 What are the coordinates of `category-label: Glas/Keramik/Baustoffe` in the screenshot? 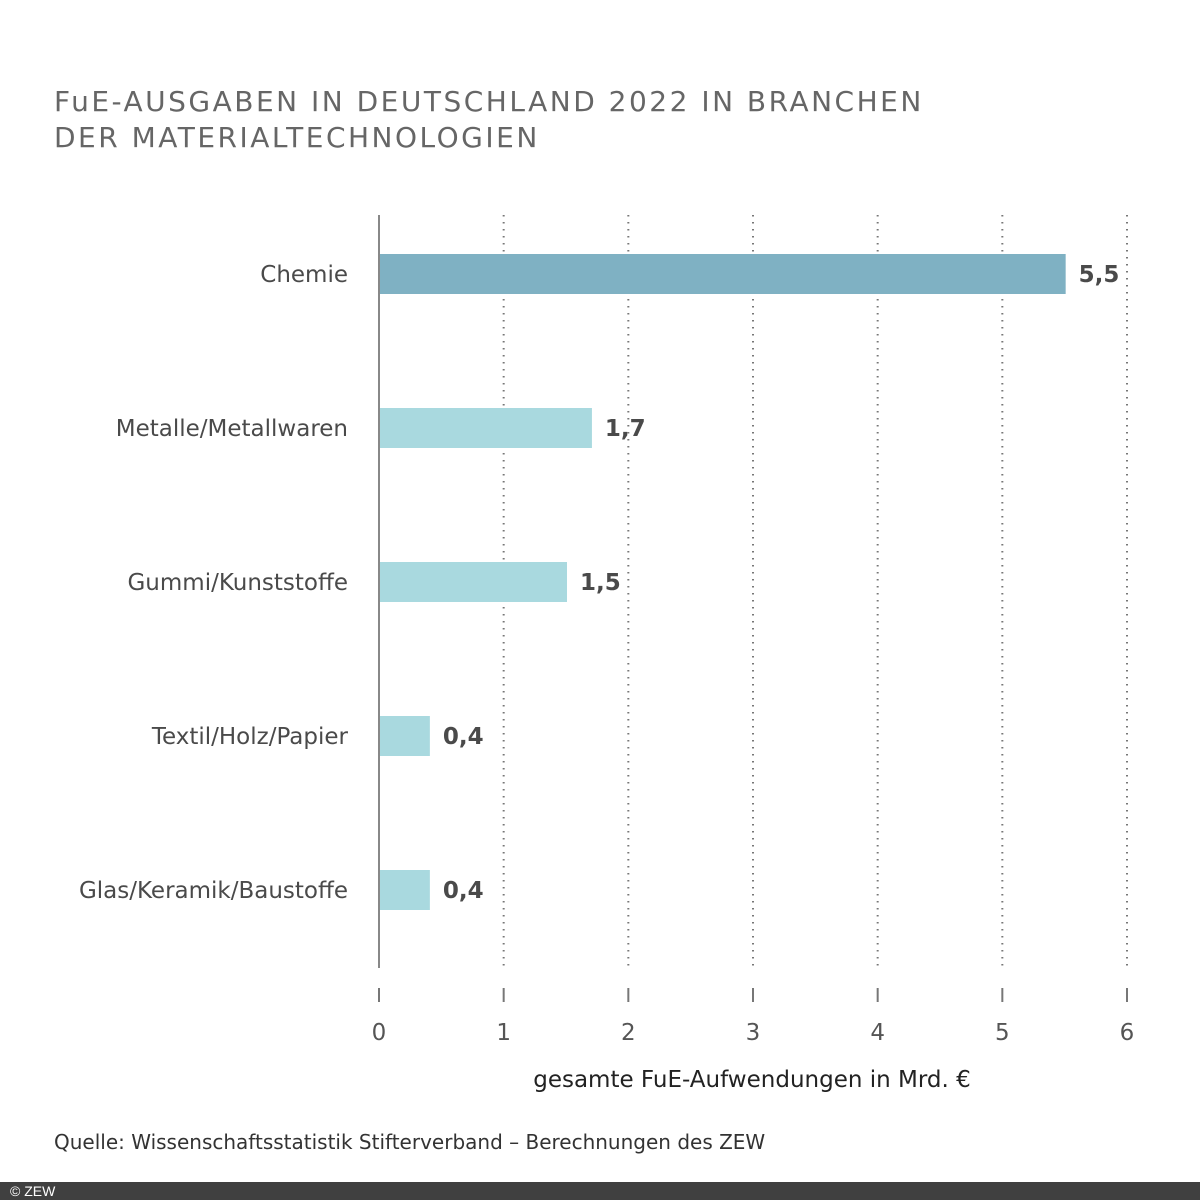 It's located at (213, 891).